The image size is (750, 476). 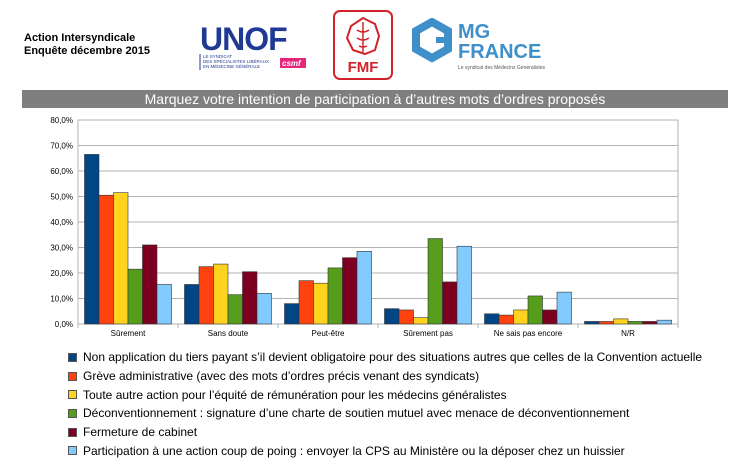 I want to click on y-tick-label: 40,0%, so click(x=61, y=222).